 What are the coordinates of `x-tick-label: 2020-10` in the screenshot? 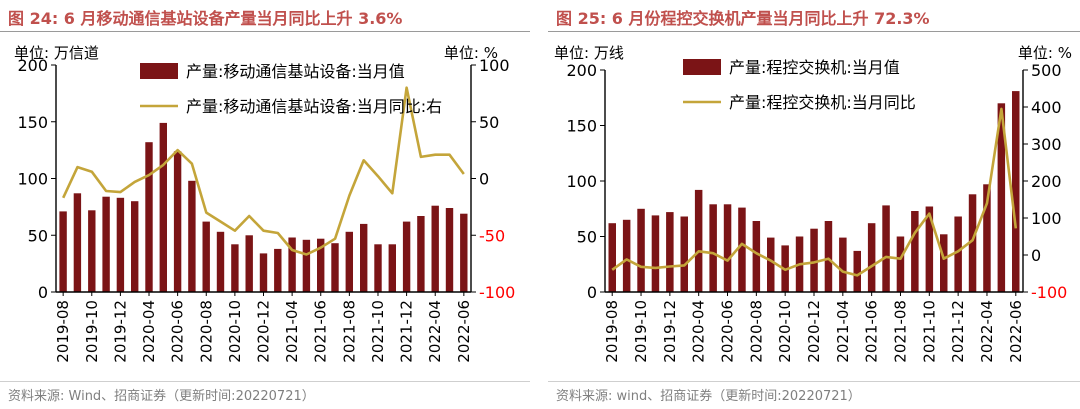 It's located at (785, 331).